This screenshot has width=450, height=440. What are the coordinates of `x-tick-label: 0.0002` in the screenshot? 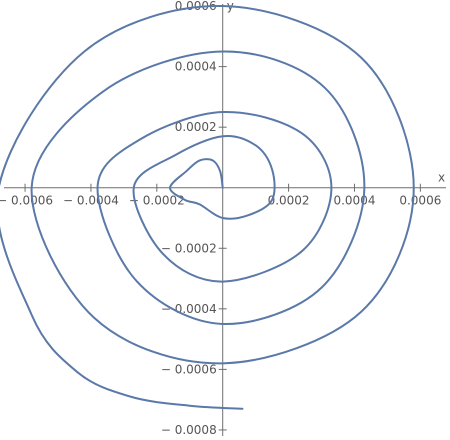 It's located at (289, 201).